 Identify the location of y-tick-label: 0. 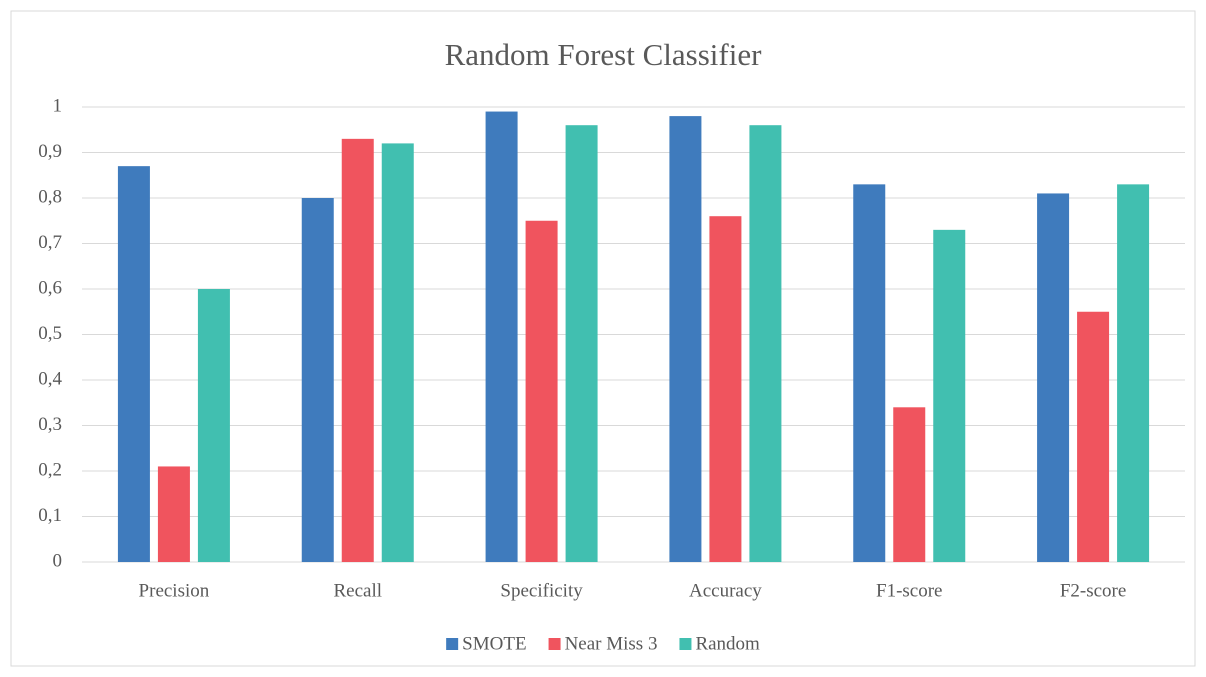
(58, 560).